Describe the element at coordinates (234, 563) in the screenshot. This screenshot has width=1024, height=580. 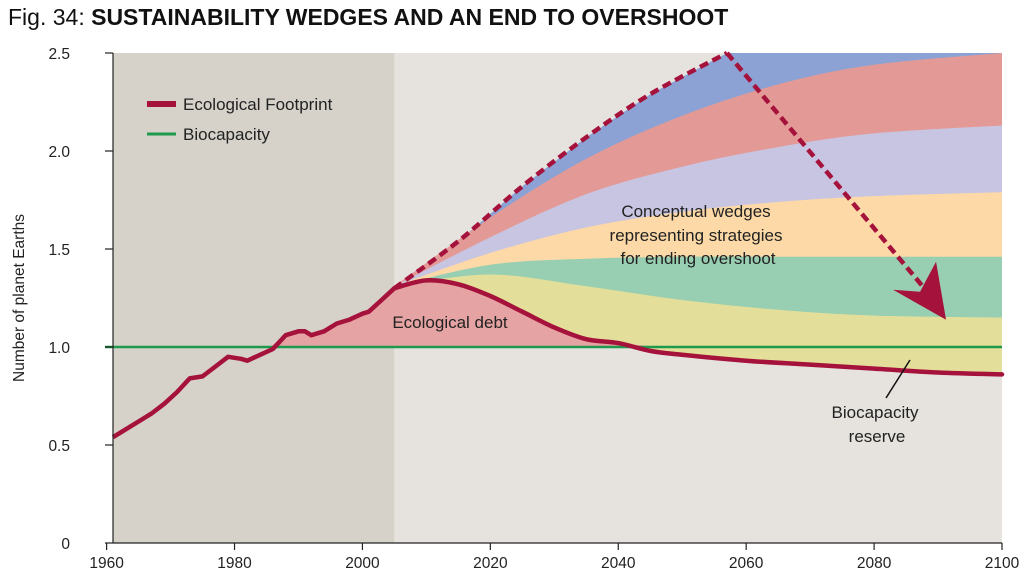
I see `x-tick-label: 1980` at that location.